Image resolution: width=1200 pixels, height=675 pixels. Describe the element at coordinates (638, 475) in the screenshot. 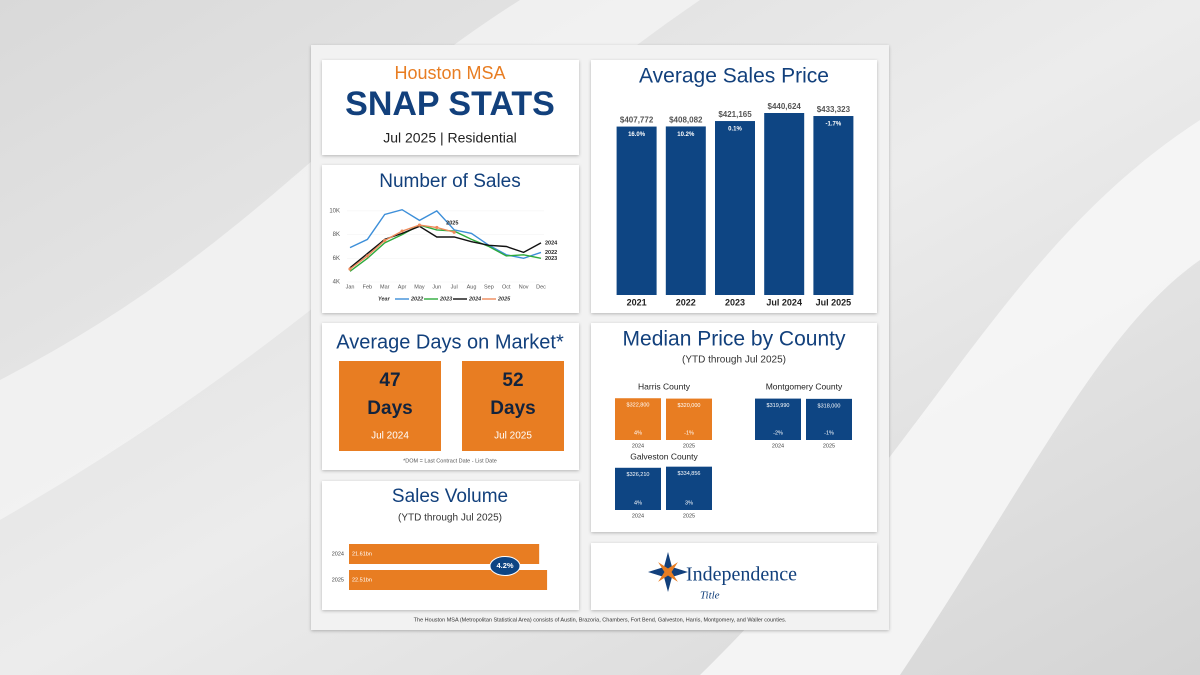

I see `value-label: $326,210` at that location.